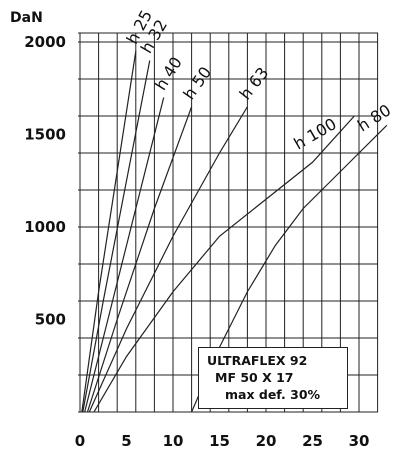 The height and width of the screenshot is (453, 396). I want to click on y-axis-unit: DaN, so click(26, 18).